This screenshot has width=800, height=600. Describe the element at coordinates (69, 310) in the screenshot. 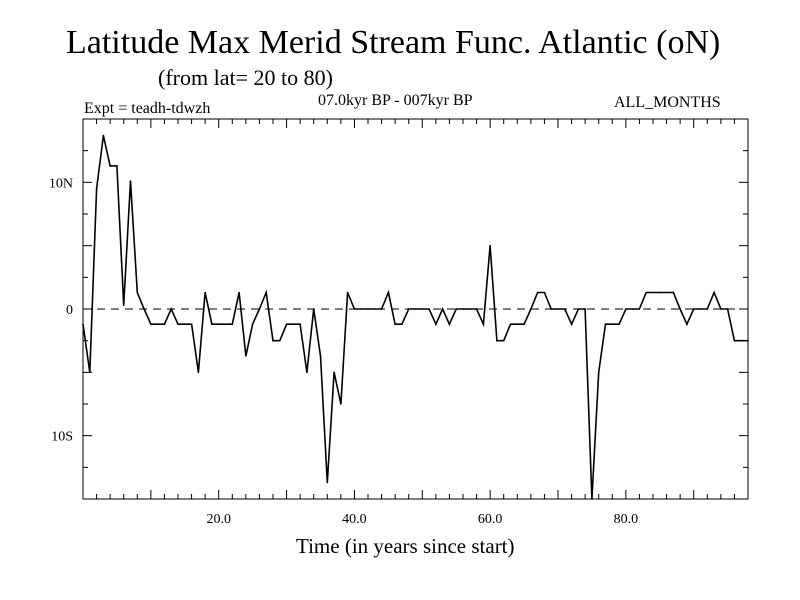

I see `y-tick-label: 0` at that location.